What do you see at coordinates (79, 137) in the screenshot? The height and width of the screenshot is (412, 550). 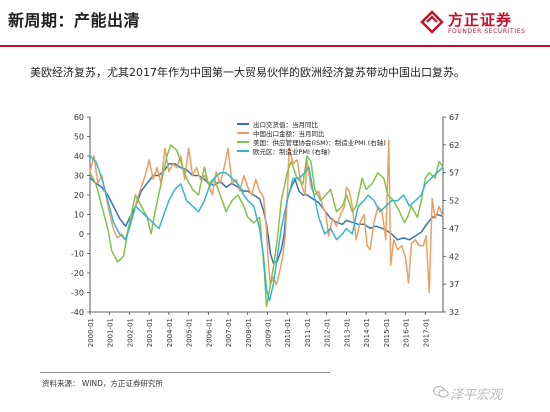 I see `y-tick-label-left: 50` at bounding box center [79, 137].